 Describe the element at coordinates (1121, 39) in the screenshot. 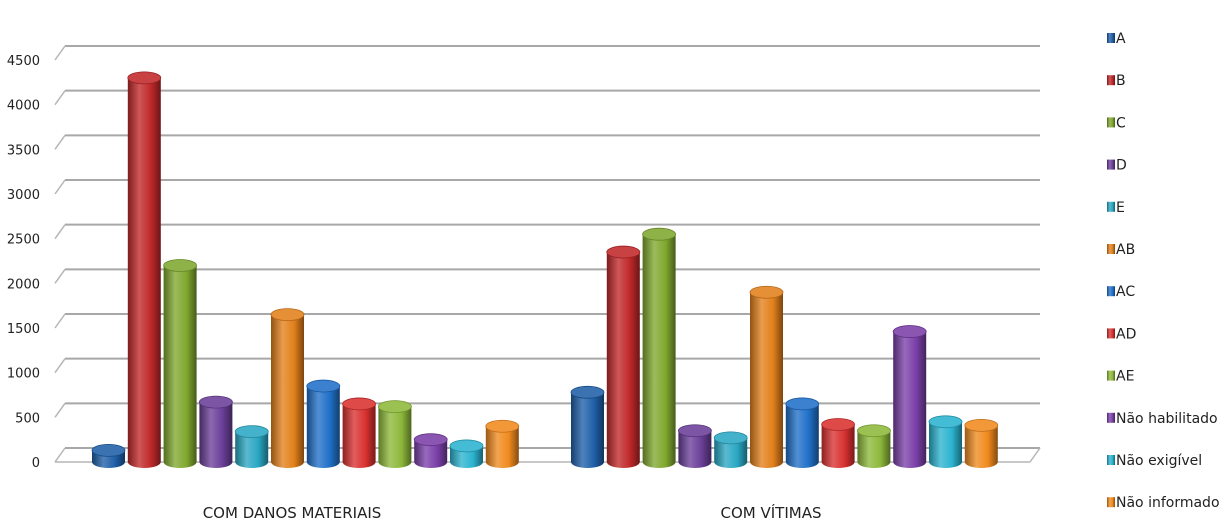

I see `legend-label: A` at that location.